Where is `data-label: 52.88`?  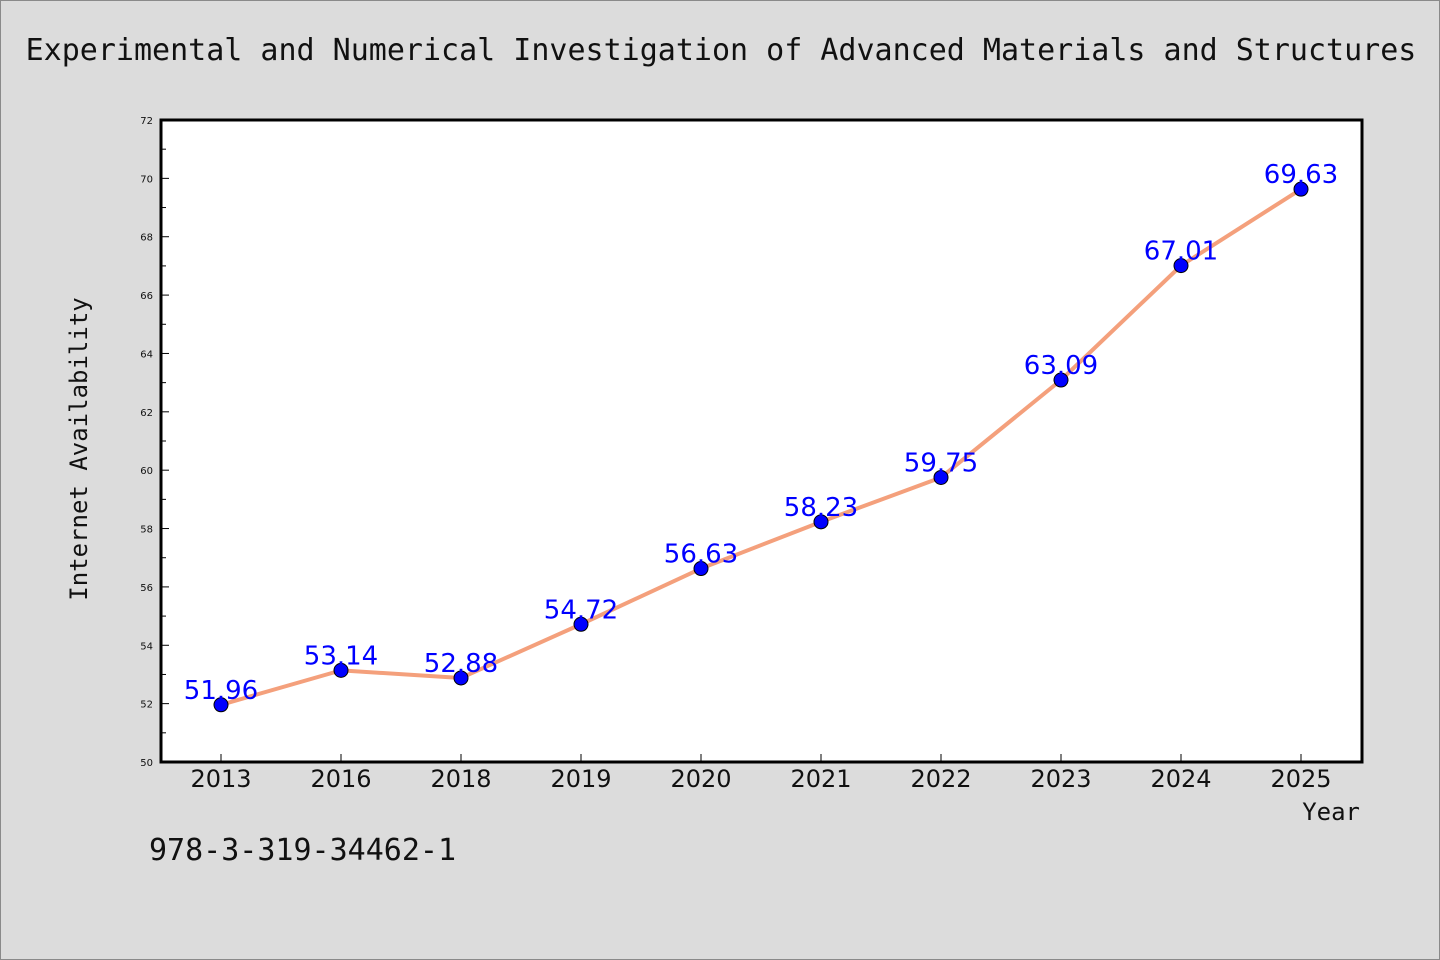
data-label: 52.88 is located at coordinates (461, 664).